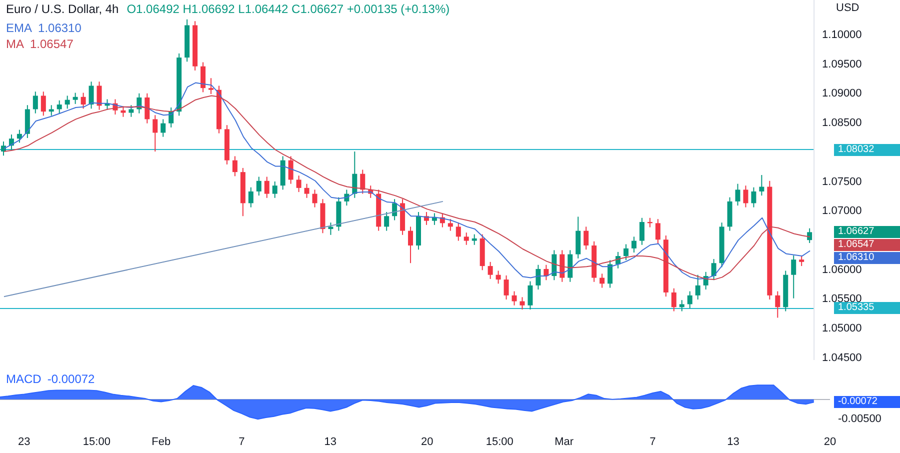 The width and height of the screenshot is (900, 453). Describe the element at coordinates (867, 232) in the screenshot. I see `text: 1.06627` at that location.